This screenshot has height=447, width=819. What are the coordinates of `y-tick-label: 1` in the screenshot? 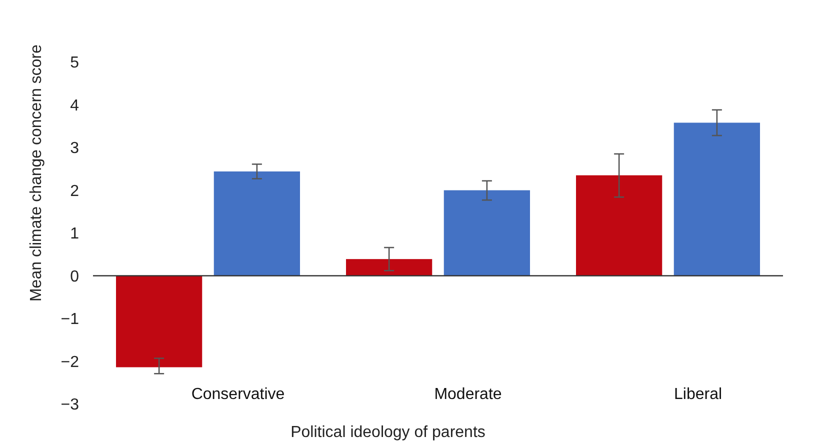 It's located at (75, 234).